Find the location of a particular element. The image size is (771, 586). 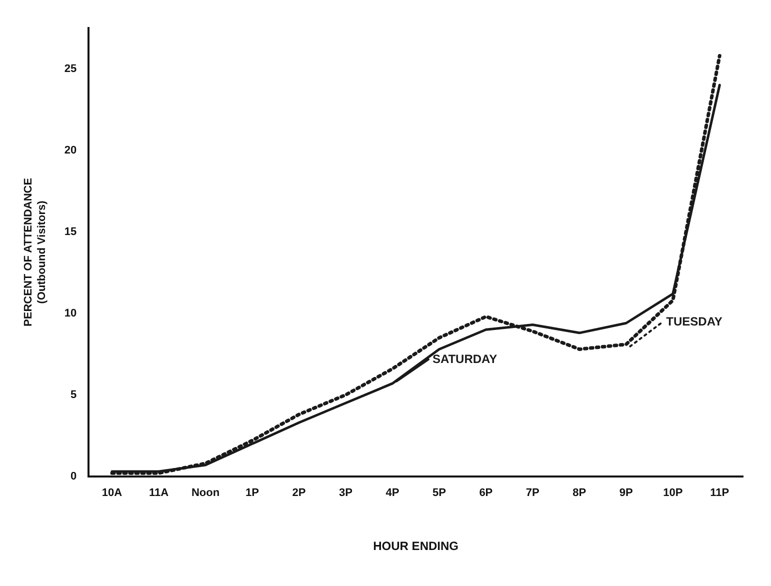

x-tick-label: 7P is located at coordinates (533, 493).